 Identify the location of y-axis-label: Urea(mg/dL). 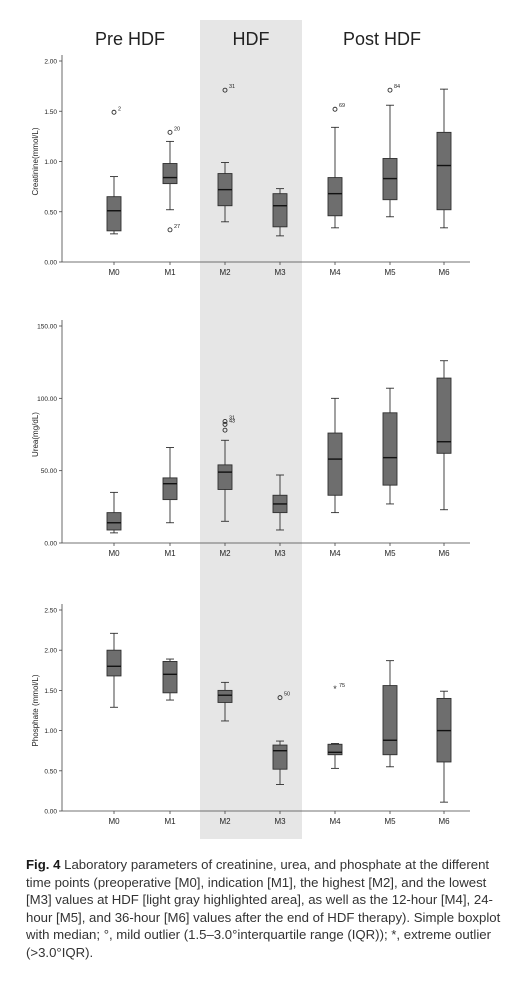
(35, 434).